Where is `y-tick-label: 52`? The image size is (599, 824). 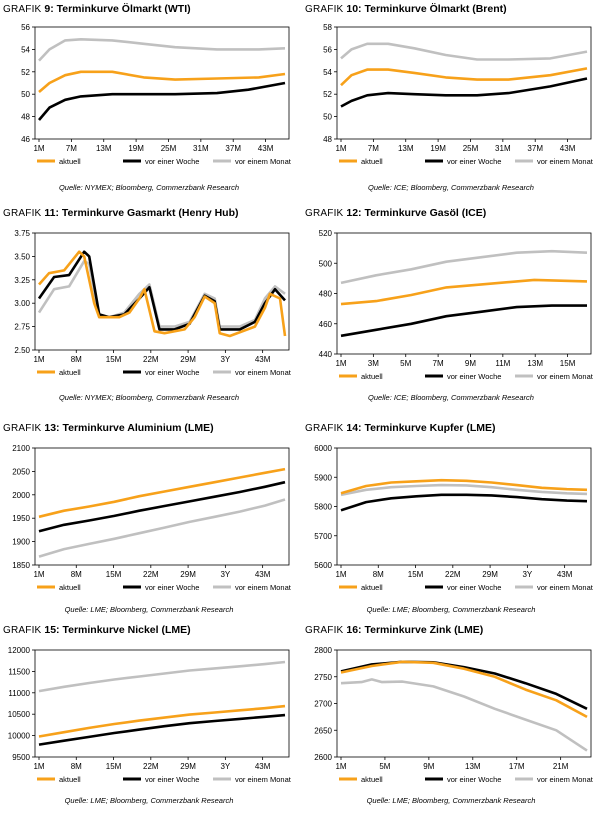
y-tick-label: 52 is located at coordinates (327, 94).